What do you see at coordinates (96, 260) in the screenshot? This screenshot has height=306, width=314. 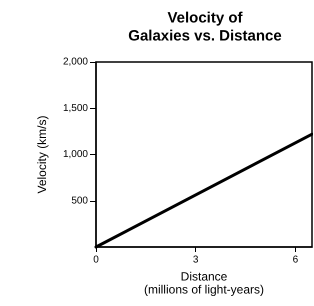 I see `x-tick-label: 0` at bounding box center [96, 260].